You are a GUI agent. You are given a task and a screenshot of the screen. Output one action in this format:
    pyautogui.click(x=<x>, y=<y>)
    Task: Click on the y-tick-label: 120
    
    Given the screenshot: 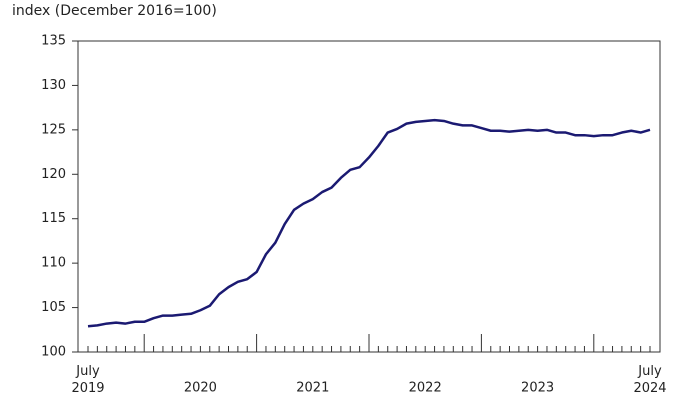 What is the action you would take?
    pyautogui.click(x=53, y=174)
    